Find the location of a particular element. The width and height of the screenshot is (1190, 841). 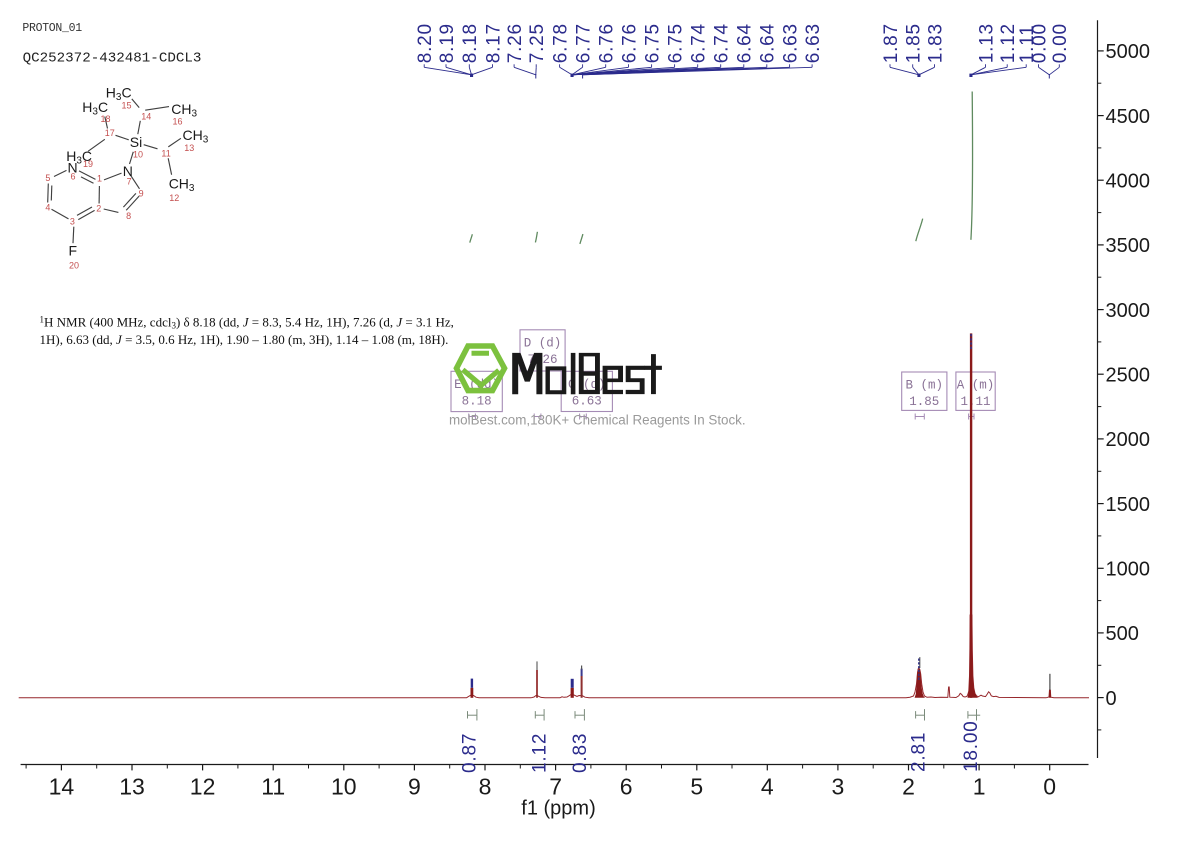

svg-text: 18.00 is located at coordinates (971, 746).